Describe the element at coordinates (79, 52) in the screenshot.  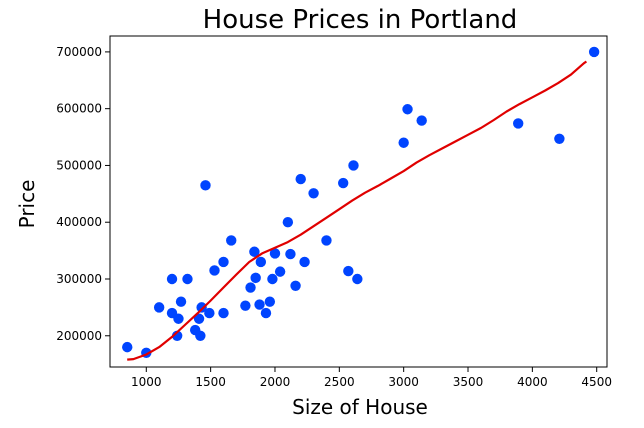
I see `y-tick-label: 700000` at that location.